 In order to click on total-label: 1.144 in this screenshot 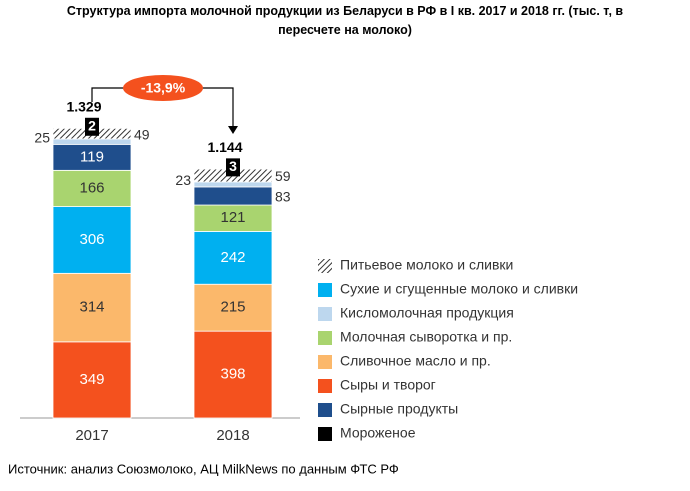, I will do `click(224, 147)`.